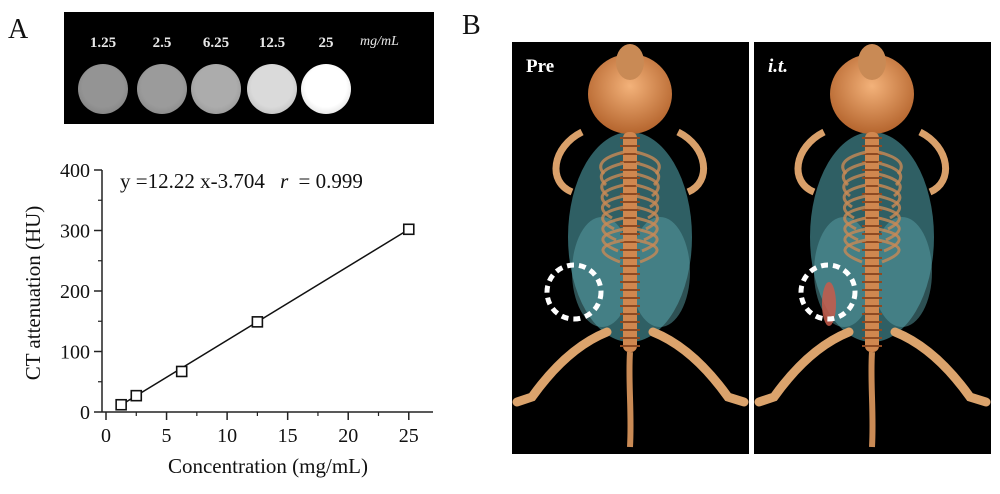 The width and height of the screenshot is (1000, 494). I want to click on fit-line, so click(265, 317).